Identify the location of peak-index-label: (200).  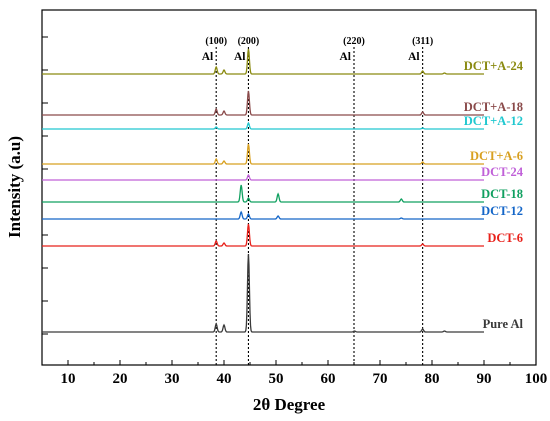
(249, 41).